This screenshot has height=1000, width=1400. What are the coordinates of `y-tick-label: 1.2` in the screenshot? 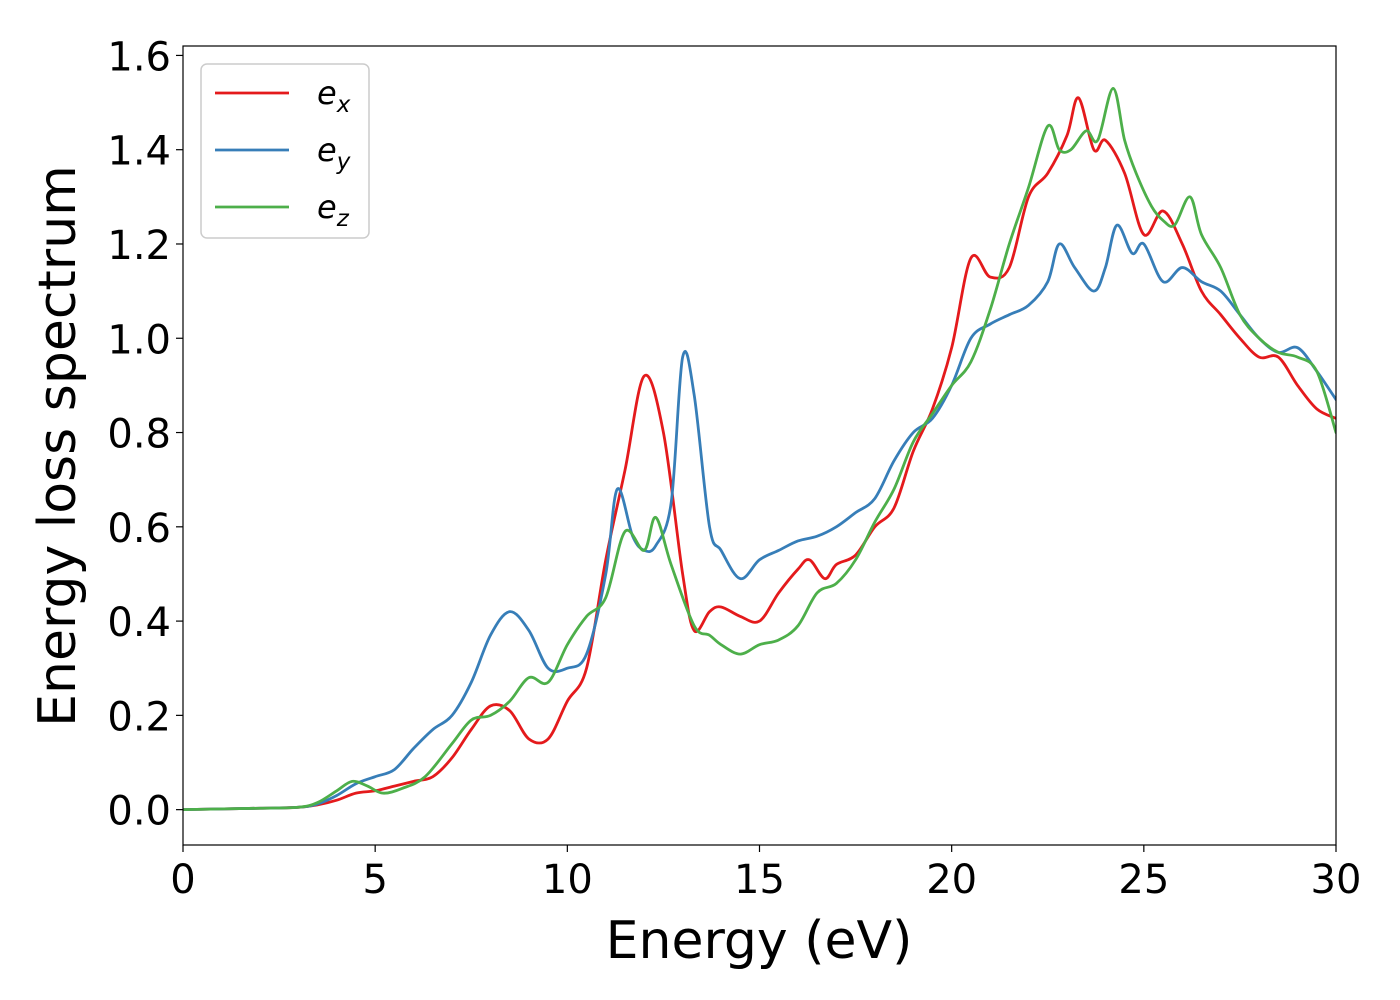 It's located at (139, 246).